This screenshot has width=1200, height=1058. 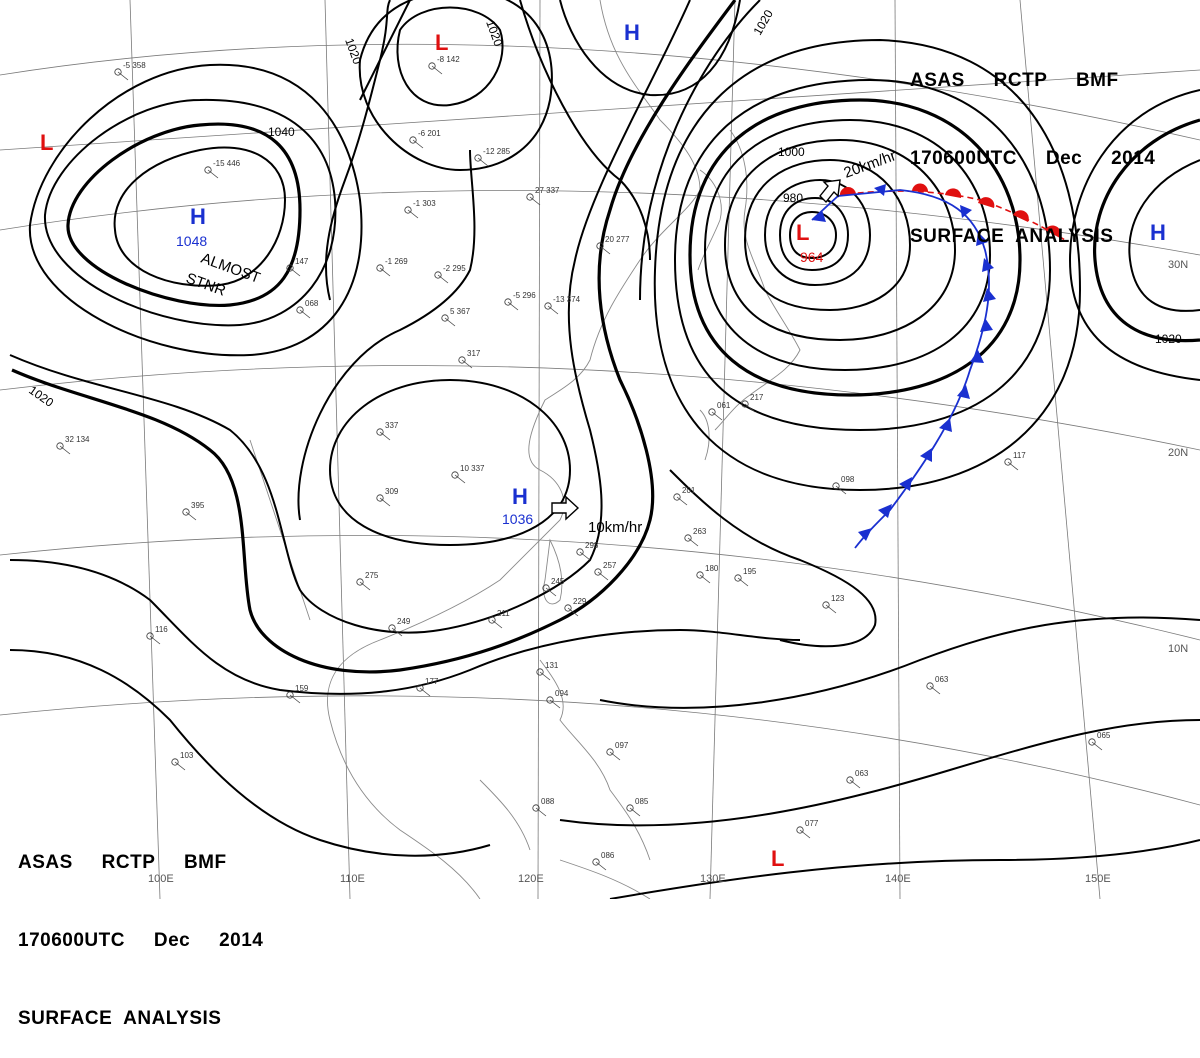 What do you see at coordinates (281, 132) in the screenshot?
I see `isobar-label: 1040` at bounding box center [281, 132].